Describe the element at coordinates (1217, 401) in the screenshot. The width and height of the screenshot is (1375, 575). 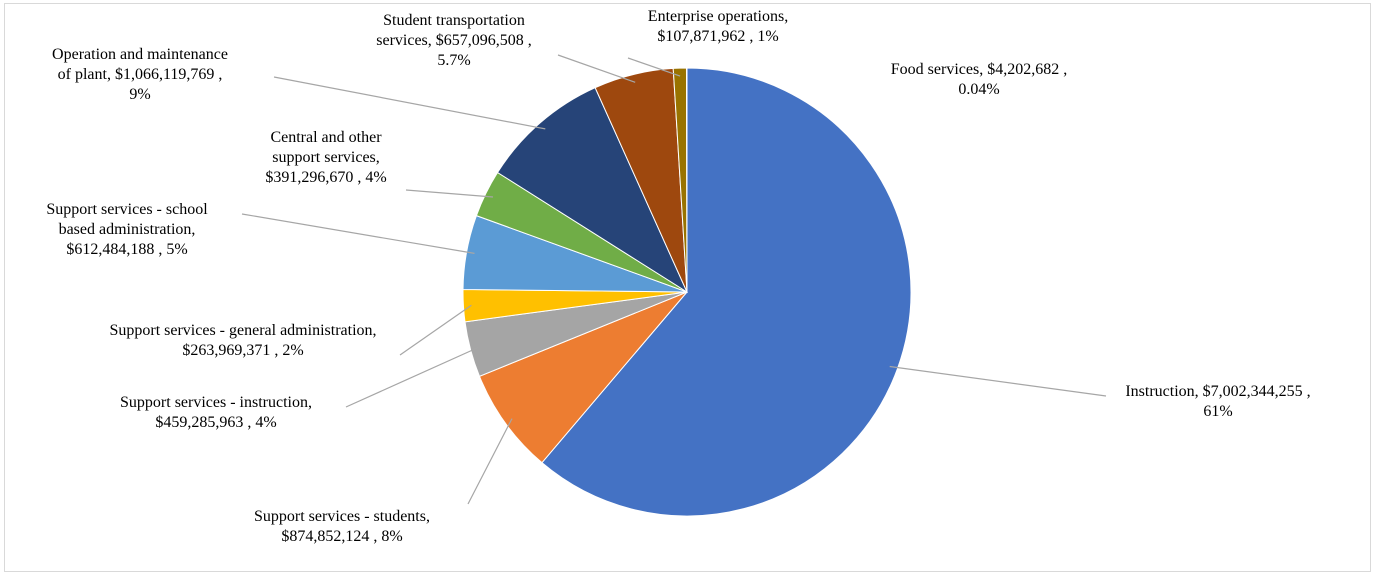
I see `data-label-instruction: Instruction, $7,002,344,255 , 61%` at that location.